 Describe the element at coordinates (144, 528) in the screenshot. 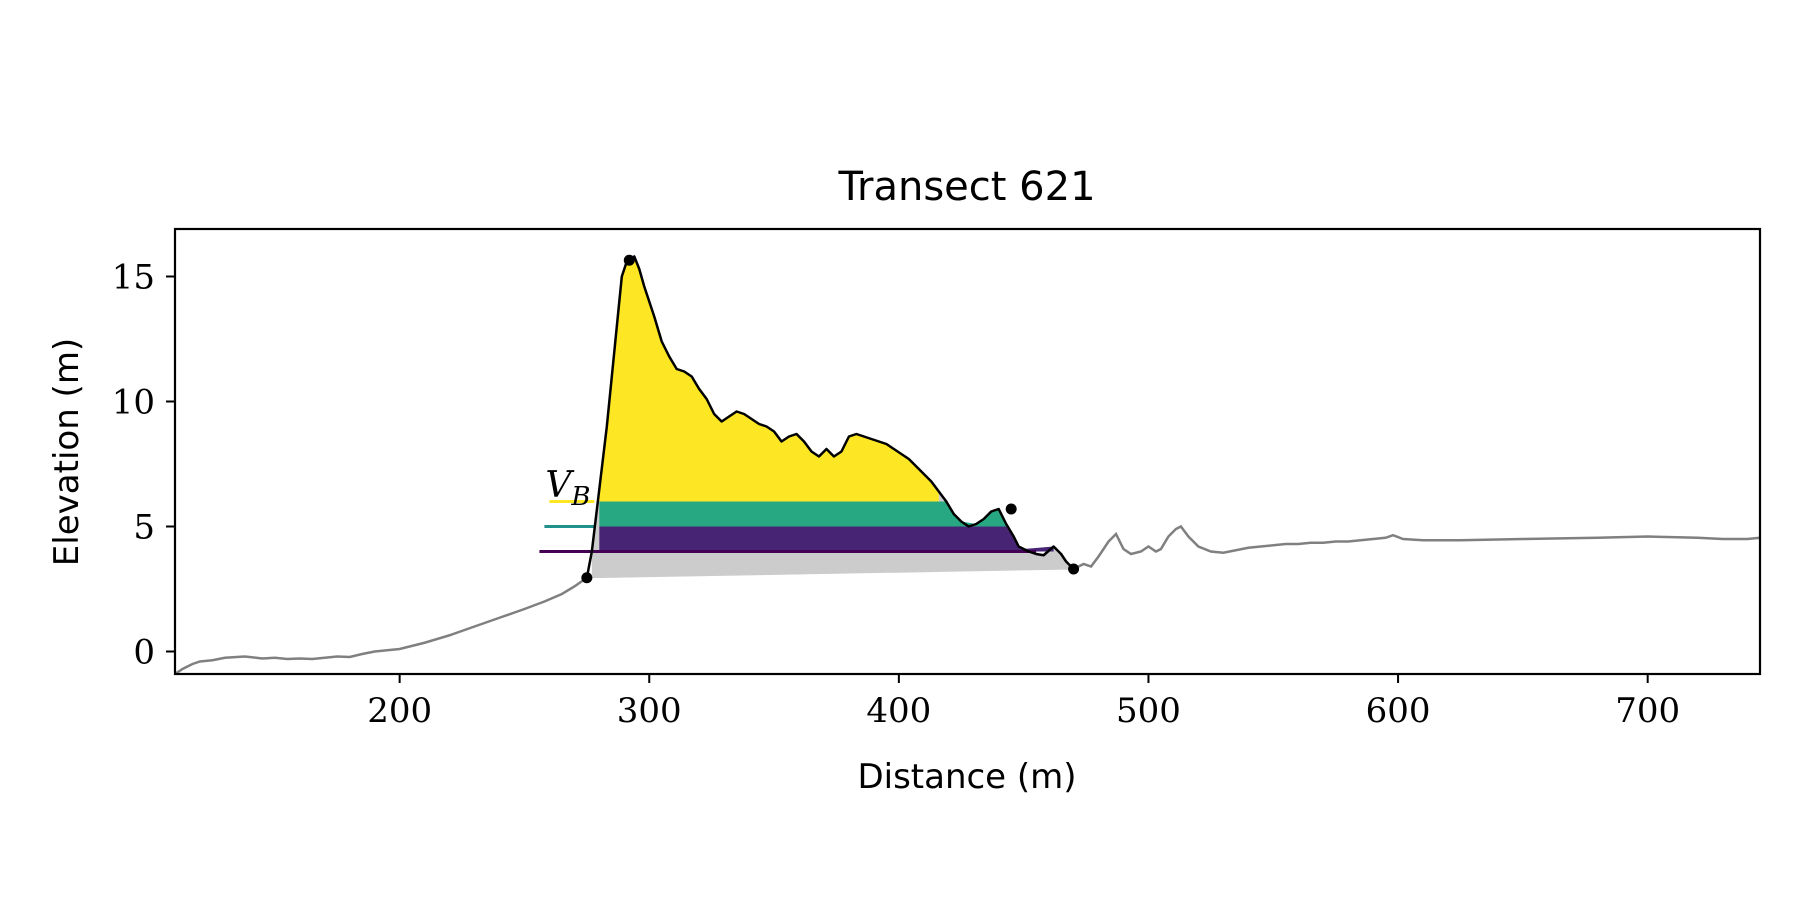

I see `y-tick-label: 5` at that location.